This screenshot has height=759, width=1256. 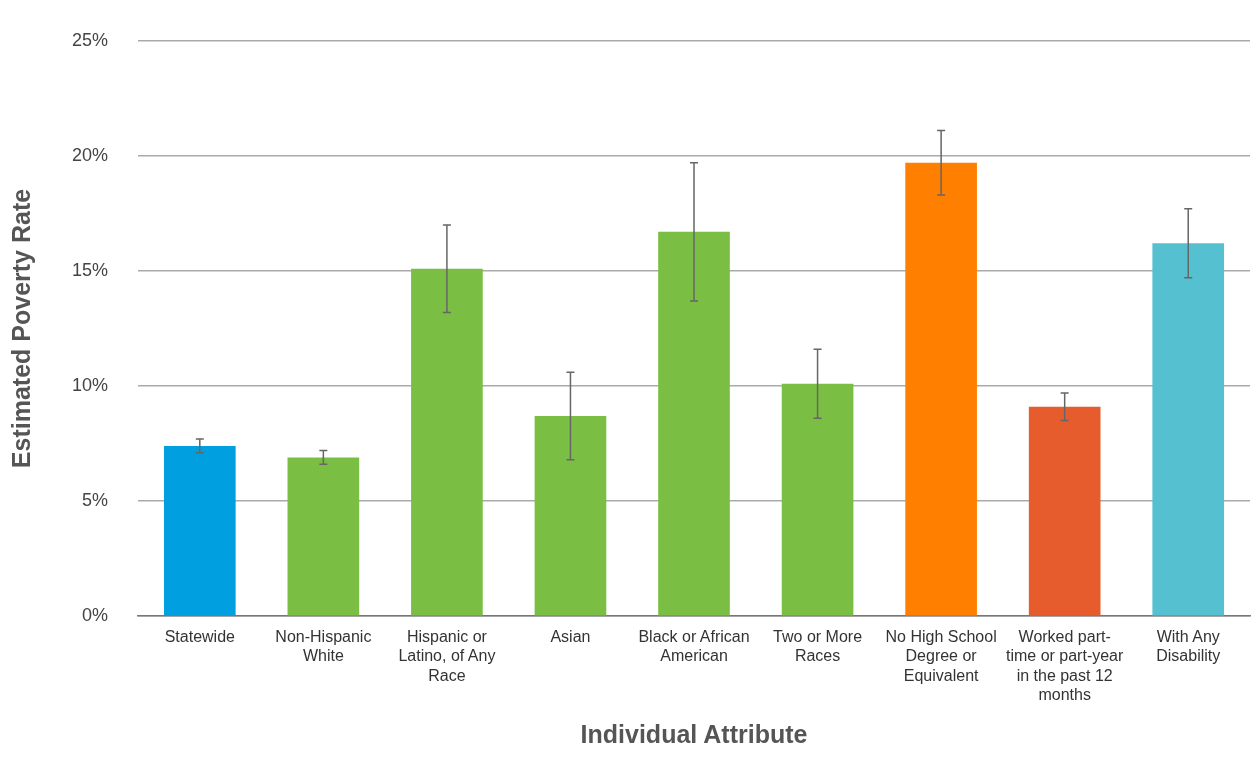 What do you see at coordinates (90, 39) in the screenshot?
I see `y-tick-label: 25%` at bounding box center [90, 39].